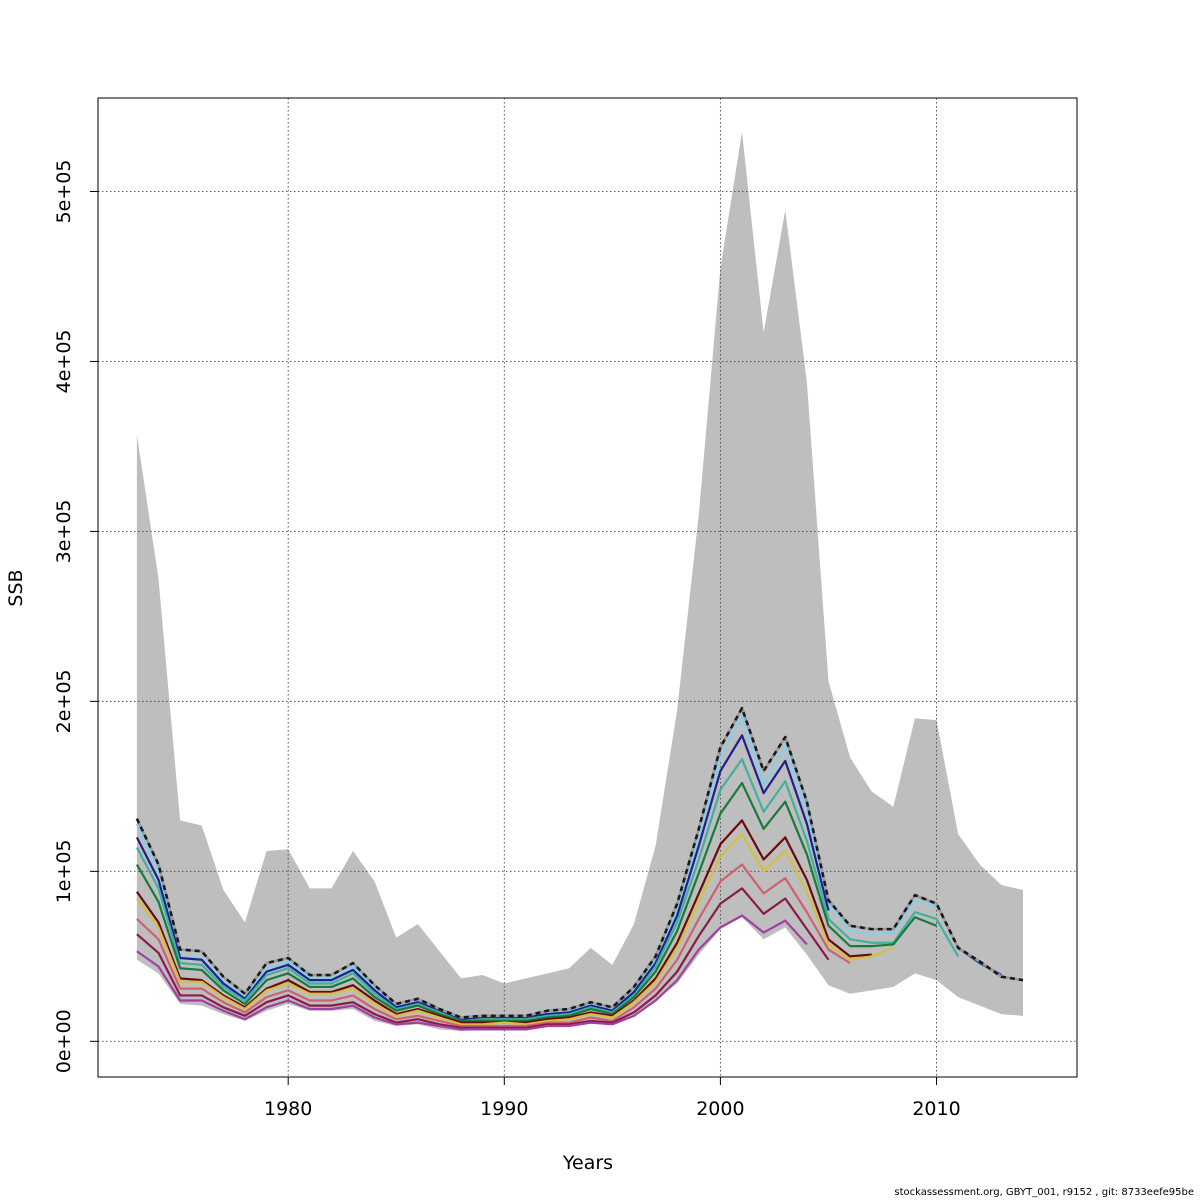 The height and width of the screenshot is (1200, 1200). What do you see at coordinates (587, 1163) in the screenshot?
I see `x-axis-label: Years` at bounding box center [587, 1163].